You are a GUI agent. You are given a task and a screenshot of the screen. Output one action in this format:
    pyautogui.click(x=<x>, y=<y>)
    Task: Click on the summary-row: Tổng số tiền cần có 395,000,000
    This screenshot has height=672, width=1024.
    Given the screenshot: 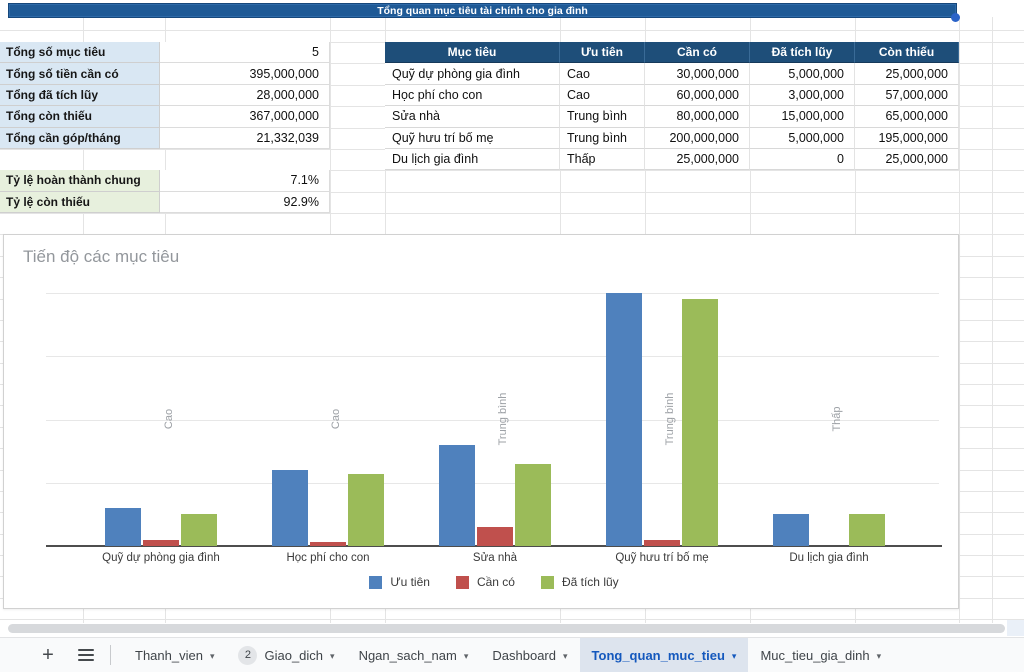 What is the action you would take?
    pyautogui.click(x=165, y=74)
    